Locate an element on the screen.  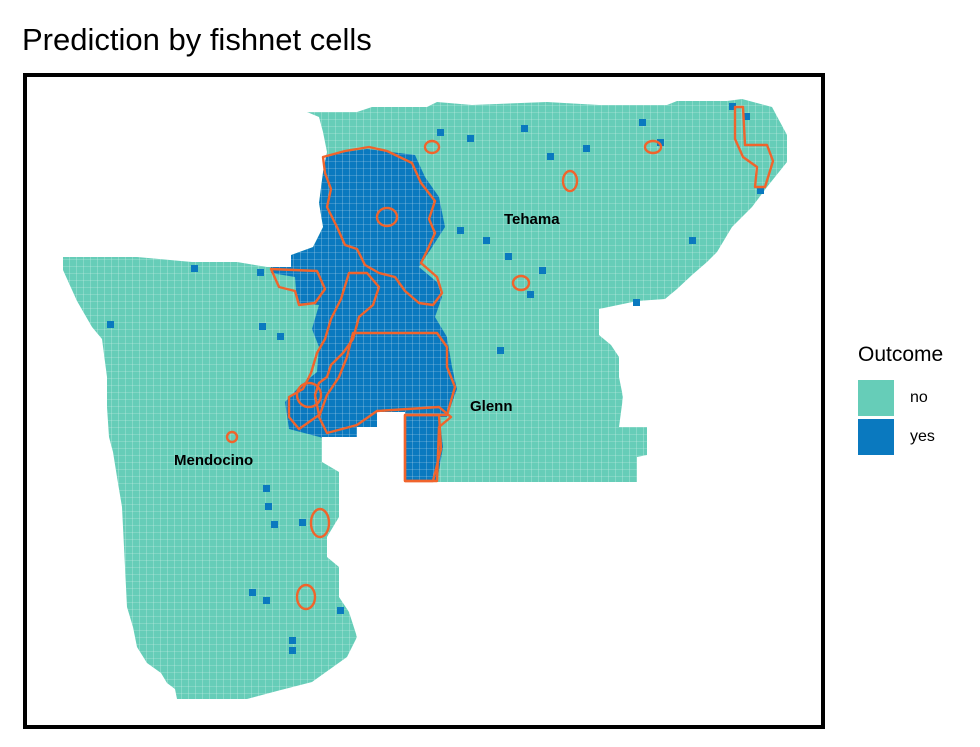
outline-glenn-block is located at coordinates (387, 407).